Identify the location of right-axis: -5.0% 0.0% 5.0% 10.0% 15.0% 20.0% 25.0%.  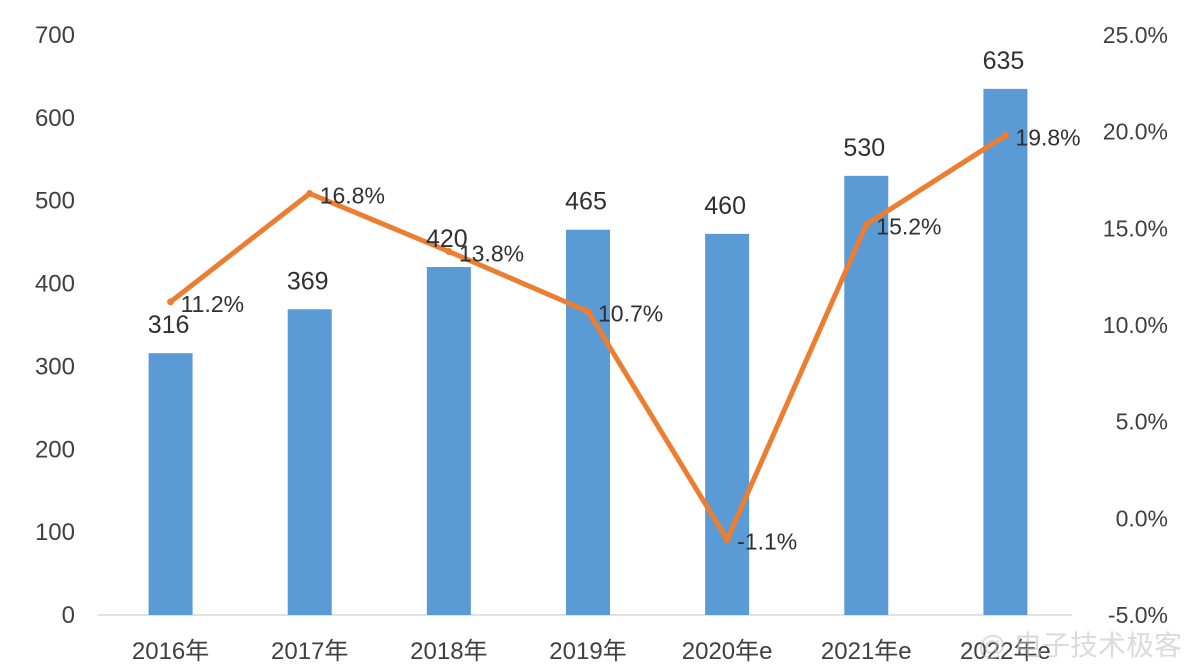
(1135, 325).